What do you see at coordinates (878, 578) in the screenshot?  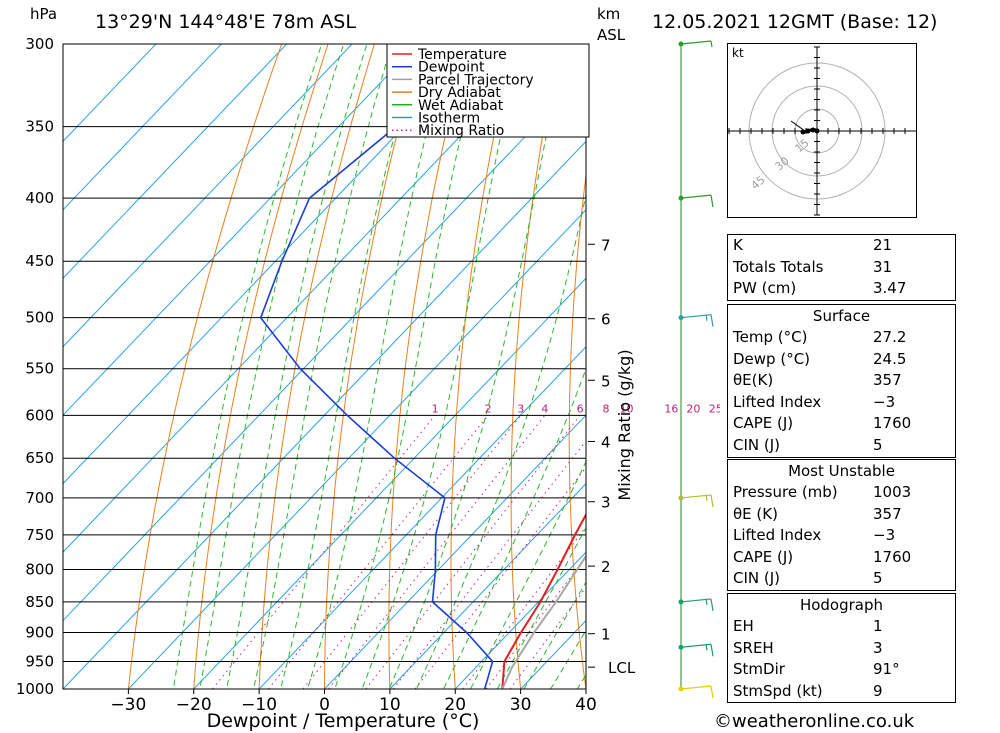 I see `most-unstable-value: 5` at bounding box center [878, 578].